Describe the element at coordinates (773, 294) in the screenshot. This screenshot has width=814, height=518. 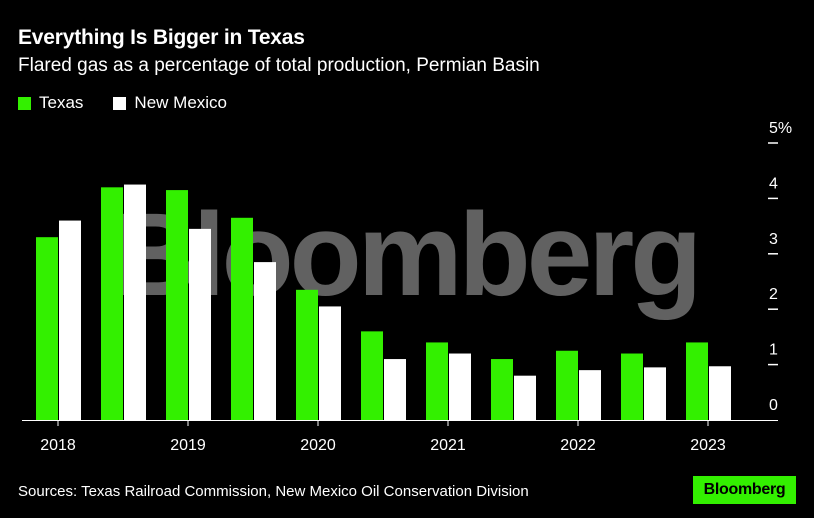
I see `y-tick-label-2: 2` at that location.